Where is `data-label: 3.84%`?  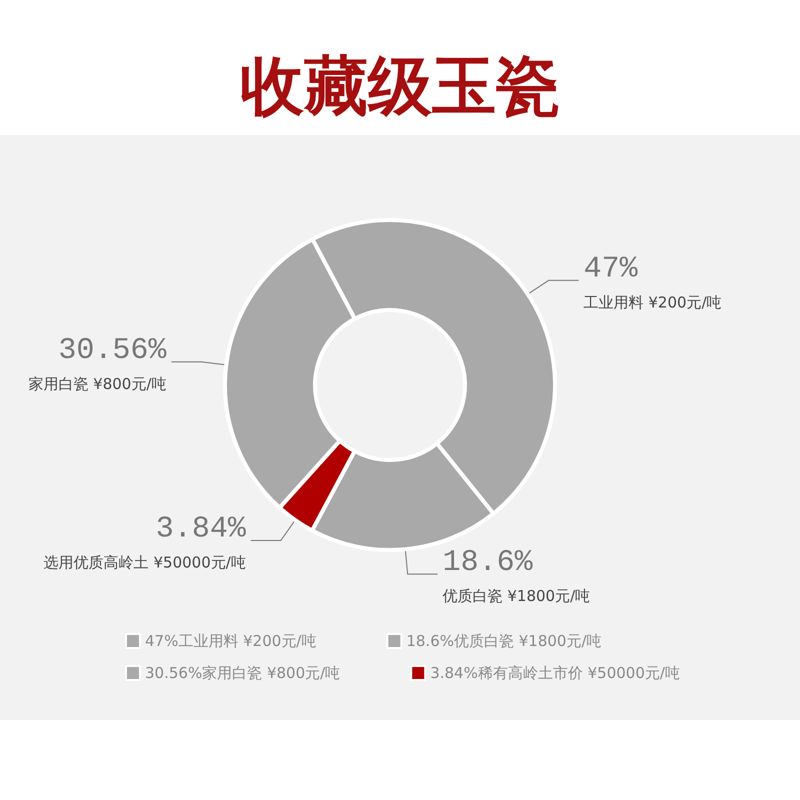
data-label: 3.84% is located at coordinates (201, 529).